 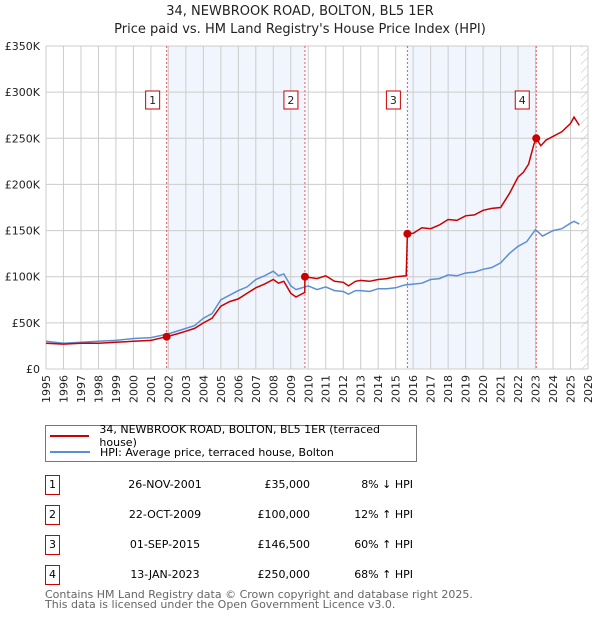 I want to click on transaction-price: £146,500, so click(x=284, y=544).